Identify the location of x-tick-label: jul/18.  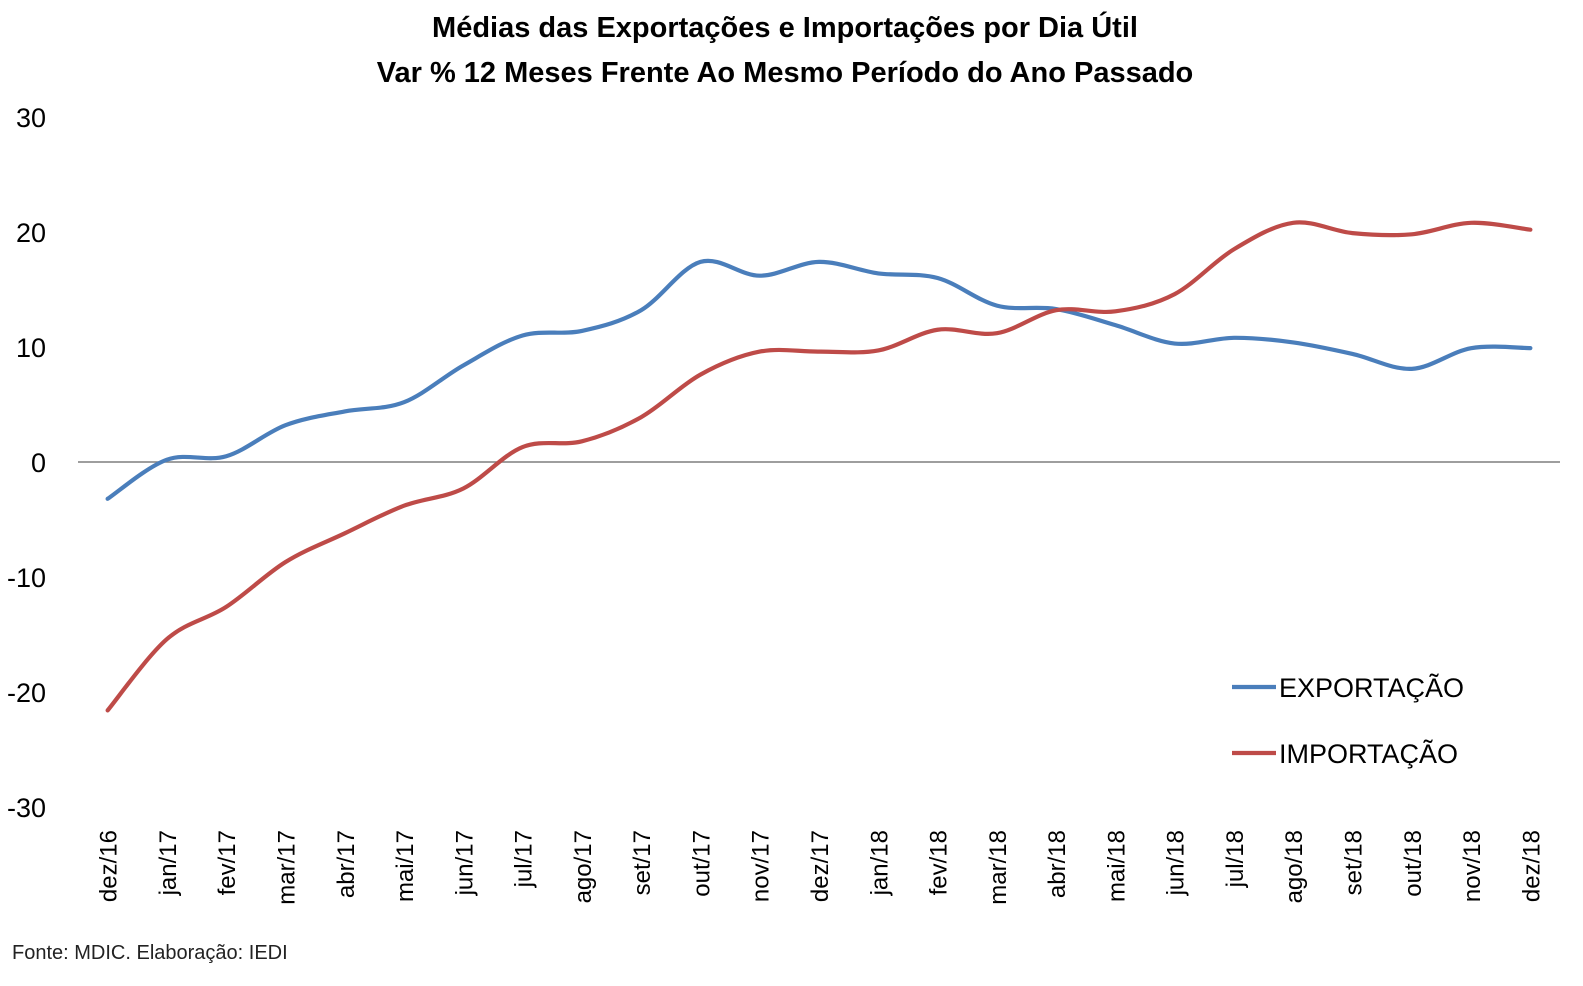
(1235, 859).